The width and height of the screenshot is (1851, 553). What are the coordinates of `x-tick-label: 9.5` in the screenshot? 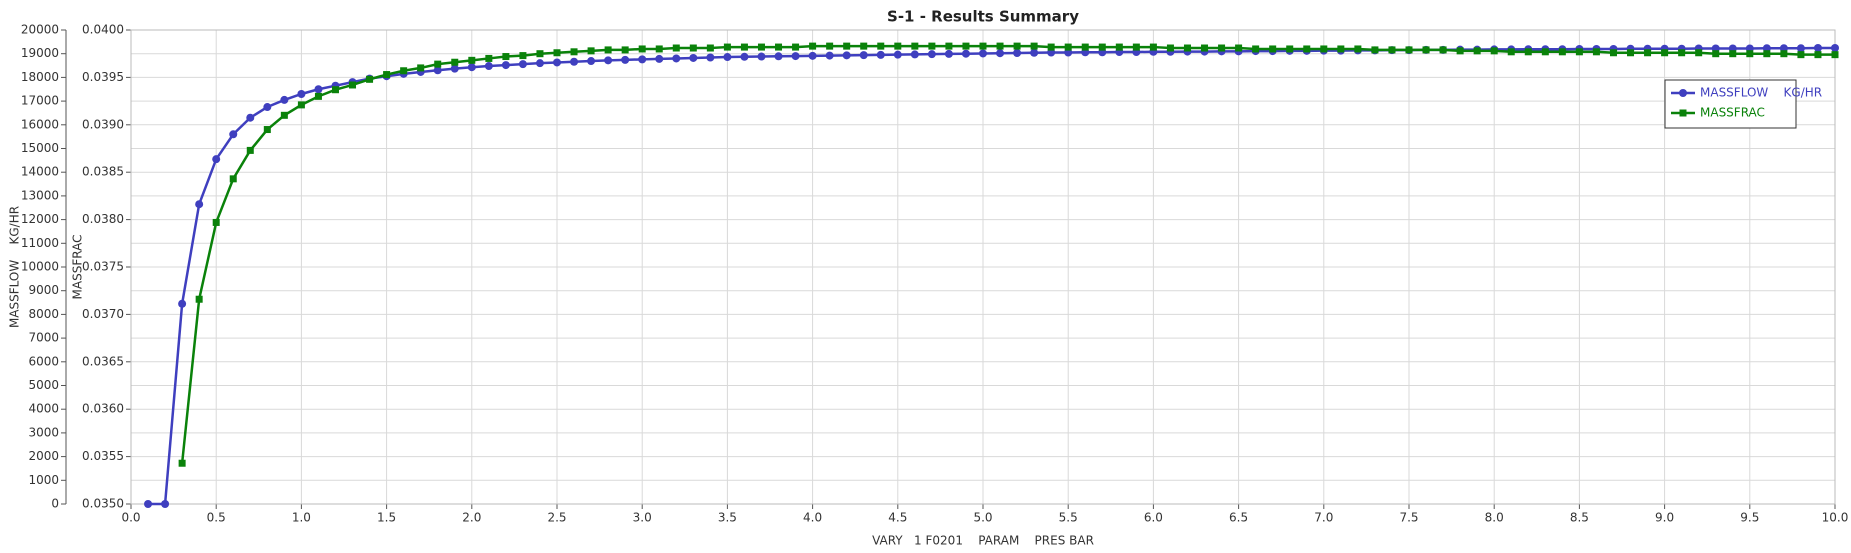 It's located at (1749, 518).